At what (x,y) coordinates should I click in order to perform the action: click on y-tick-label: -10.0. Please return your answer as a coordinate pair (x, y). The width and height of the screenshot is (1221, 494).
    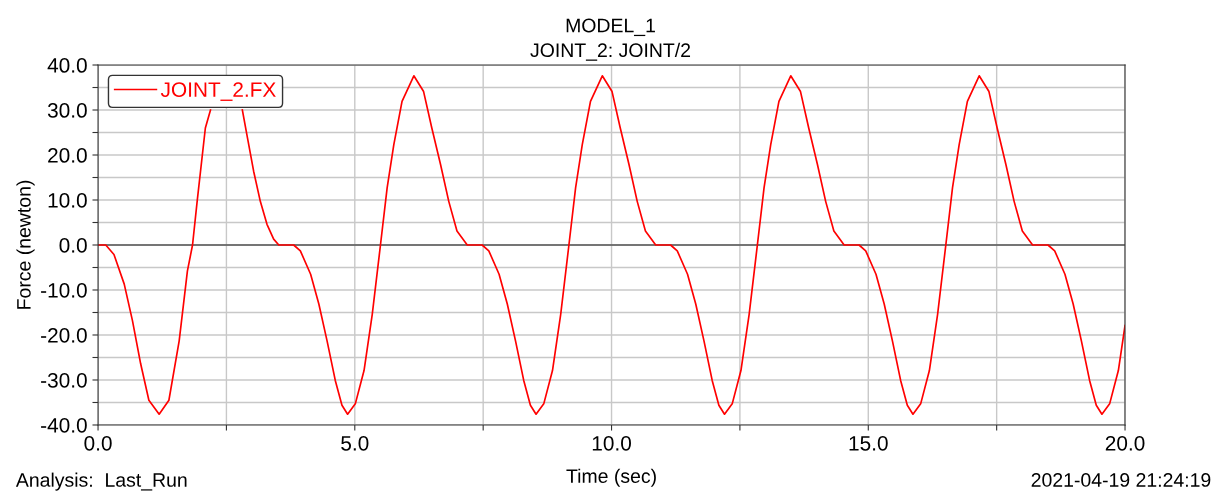
    Looking at the image, I should click on (64, 290).